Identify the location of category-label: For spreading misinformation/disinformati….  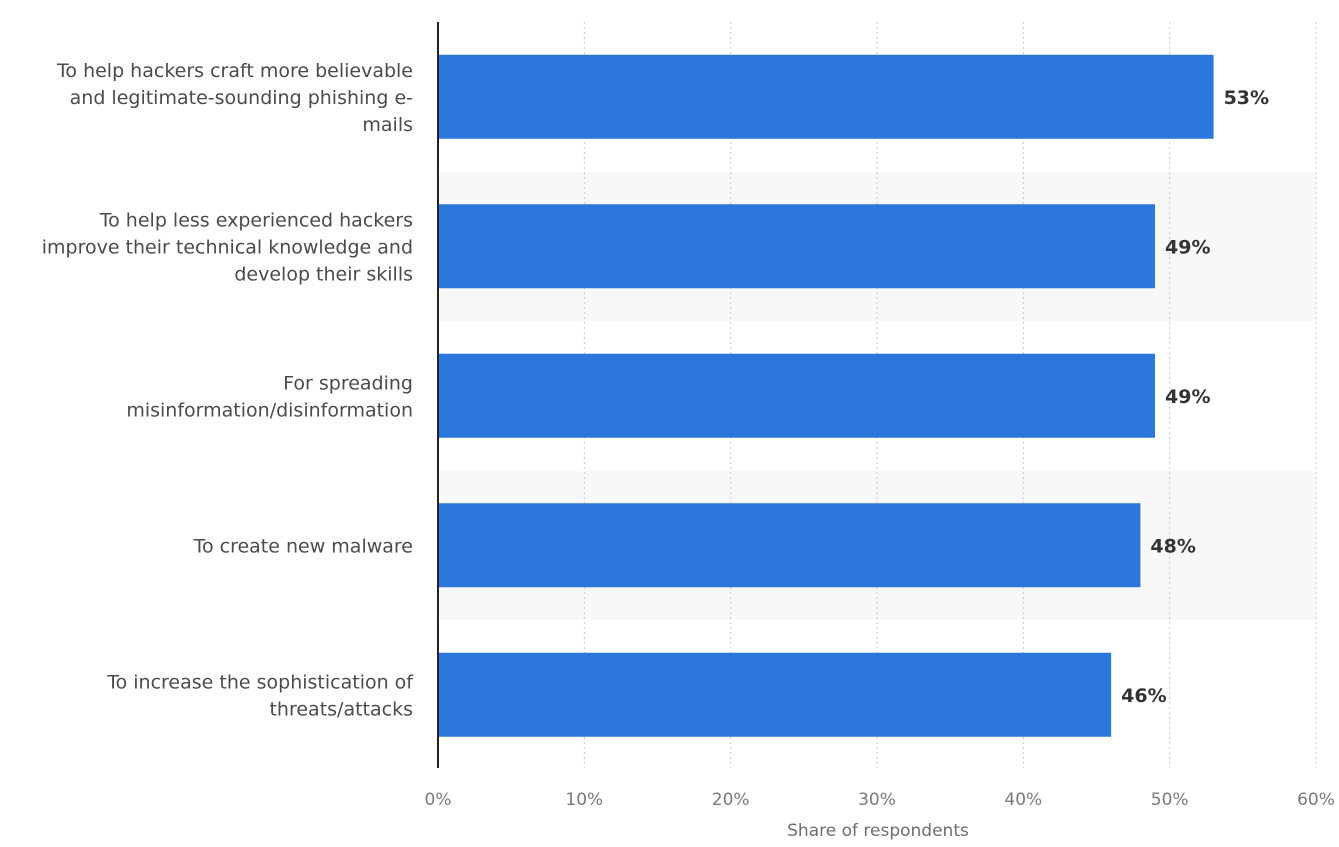
(269, 396).